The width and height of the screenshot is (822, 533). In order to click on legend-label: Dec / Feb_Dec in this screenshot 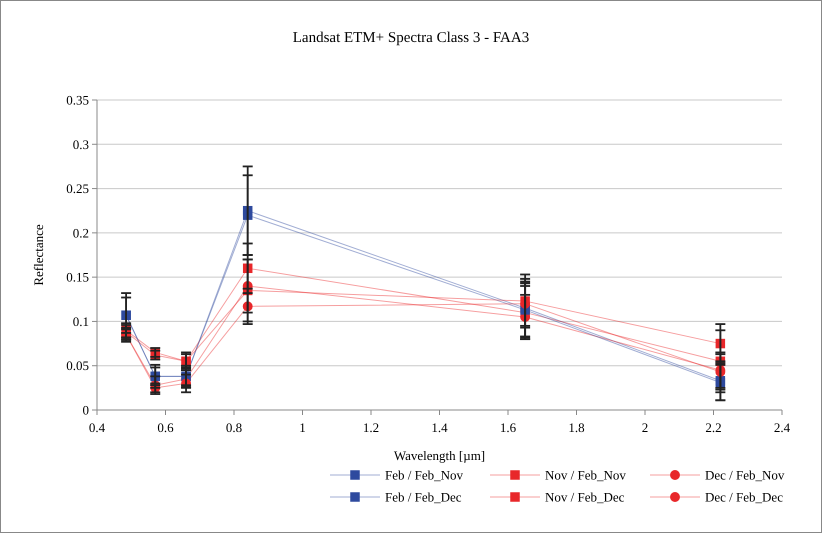, I will do `click(744, 497)`.